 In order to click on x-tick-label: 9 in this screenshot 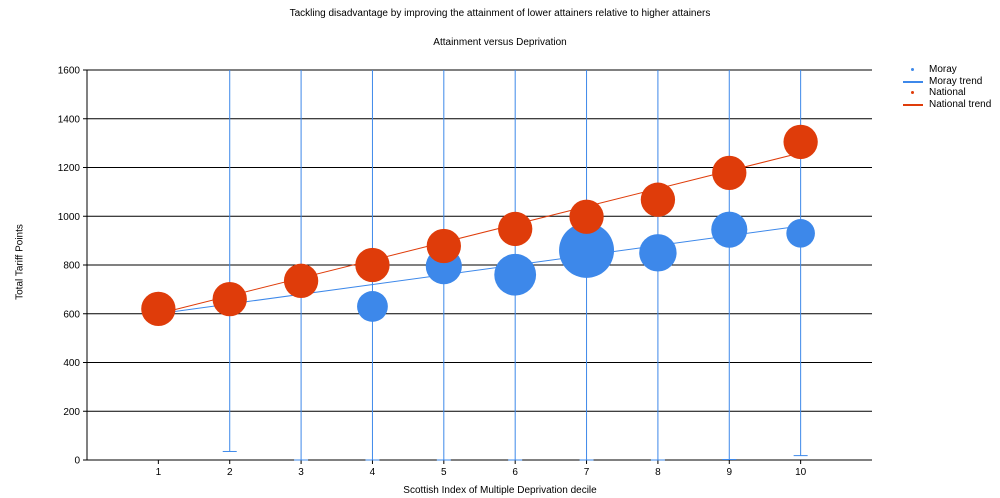, I will do `click(729, 472)`.